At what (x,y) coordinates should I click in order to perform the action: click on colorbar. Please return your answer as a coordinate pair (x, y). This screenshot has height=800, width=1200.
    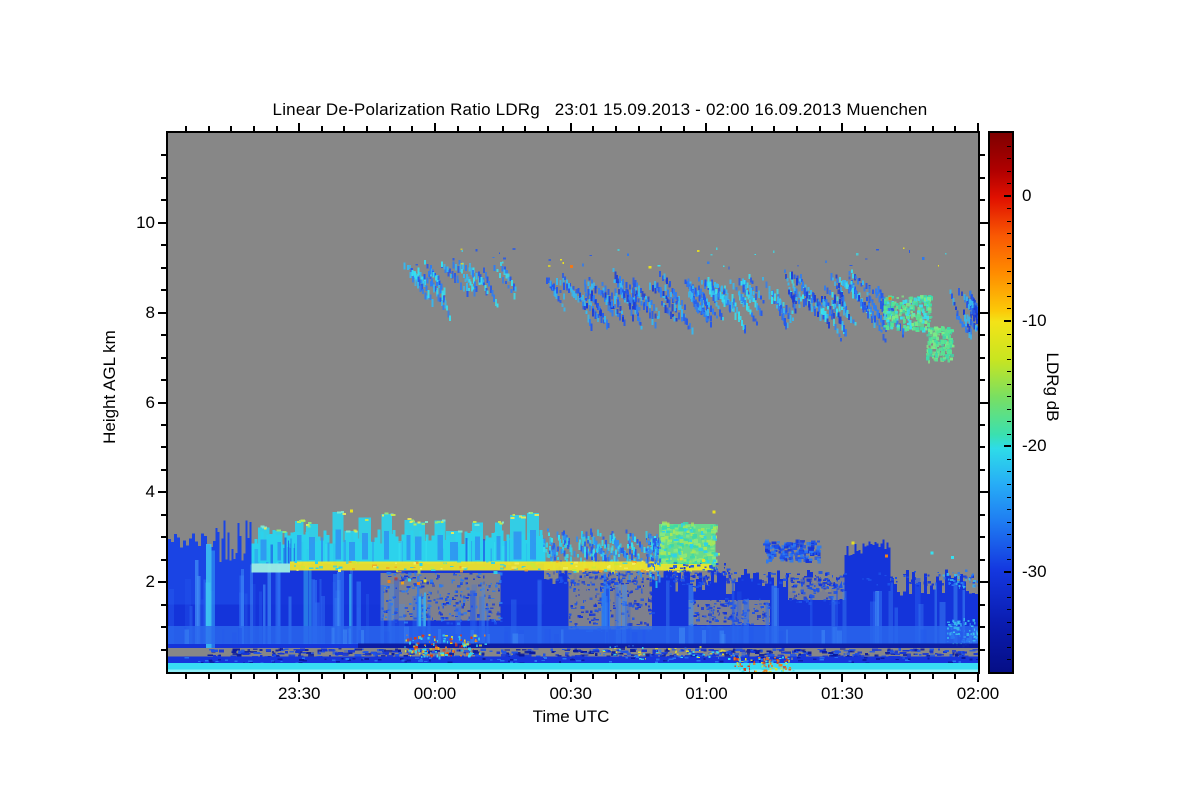
    Looking at the image, I should click on (1001, 402).